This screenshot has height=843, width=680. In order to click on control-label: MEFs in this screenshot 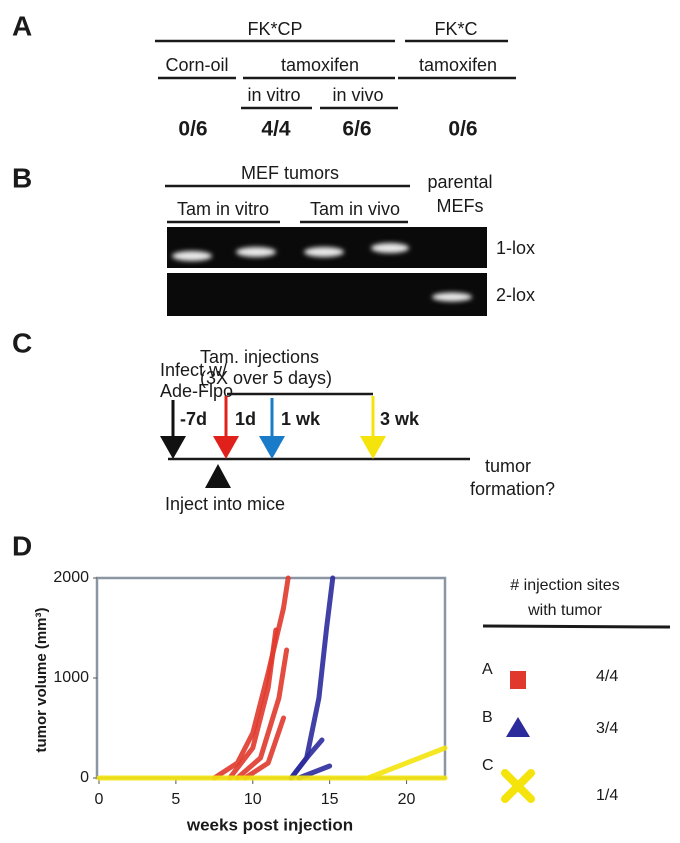, I will do `click(460, 206)`.